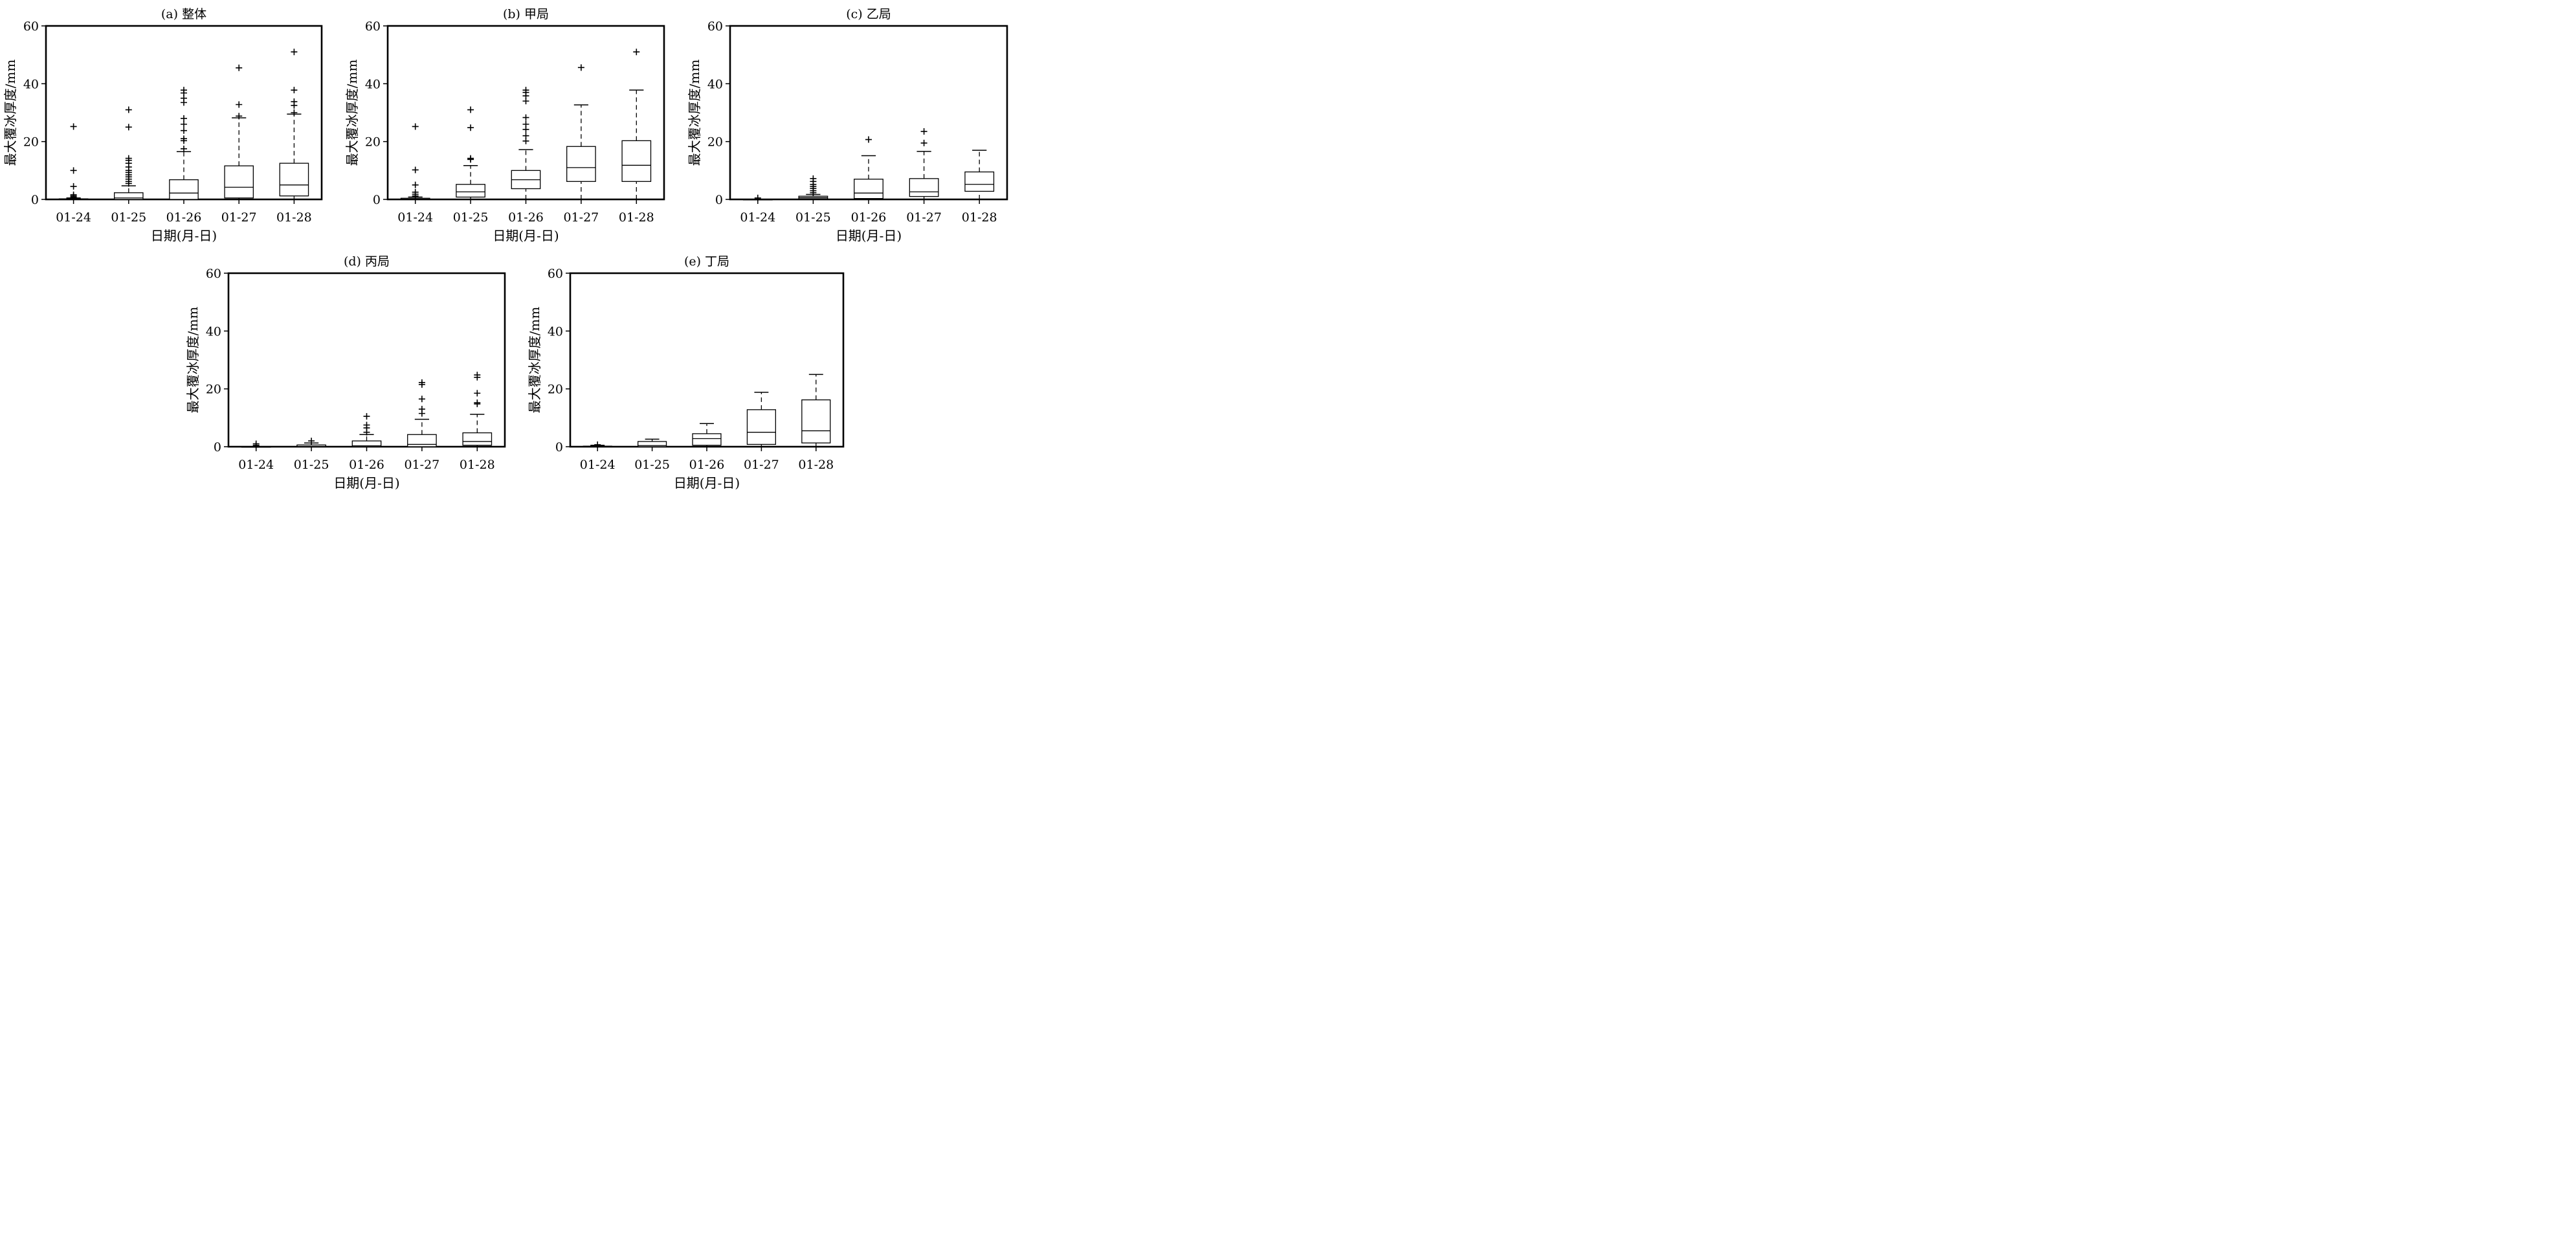 Image resolution: width=2576 pixels, height=1254 pixels. What do you see at coordinates (706, 261) in the screenshot?
I see `chart-title: (e) 丁局` at bounding box center [706, 261].